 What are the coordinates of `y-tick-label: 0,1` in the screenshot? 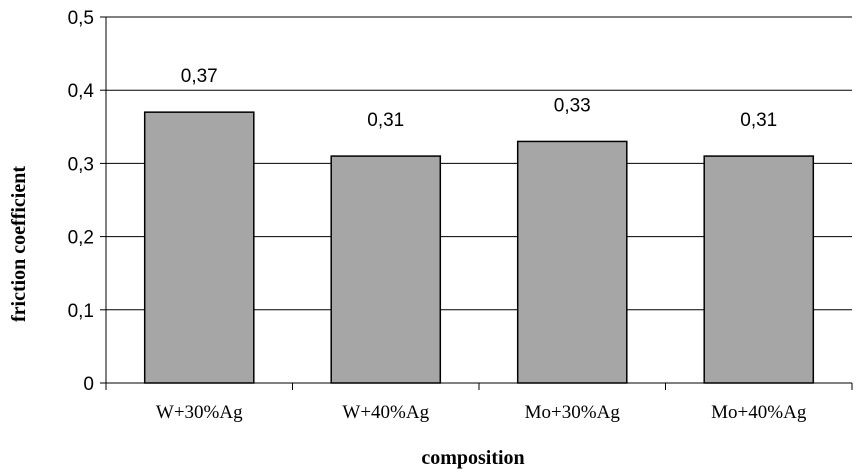 It's located at (81, 311).